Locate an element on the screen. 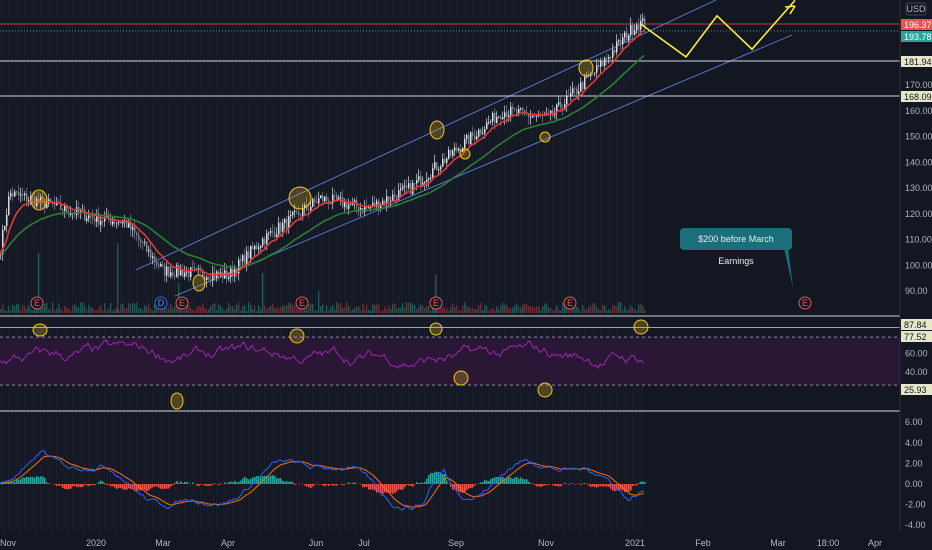 This screenshot has height=550, width=932. rsi-tick-label: 60.00 is located at coordinates (916, 353).